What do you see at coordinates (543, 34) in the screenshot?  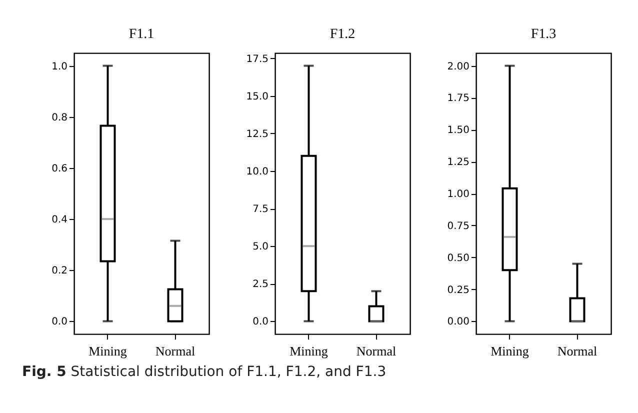 I see `chart-title: F1.3` at bounding box center [543, 34].